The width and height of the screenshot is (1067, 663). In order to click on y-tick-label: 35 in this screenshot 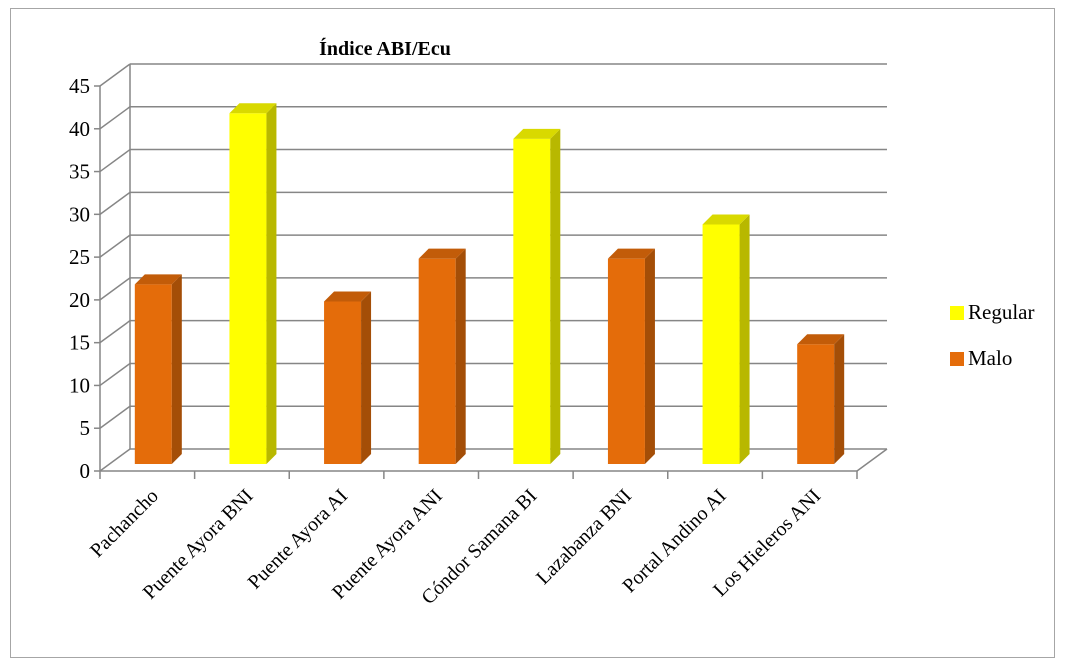, I will do `click(79, 172)`.